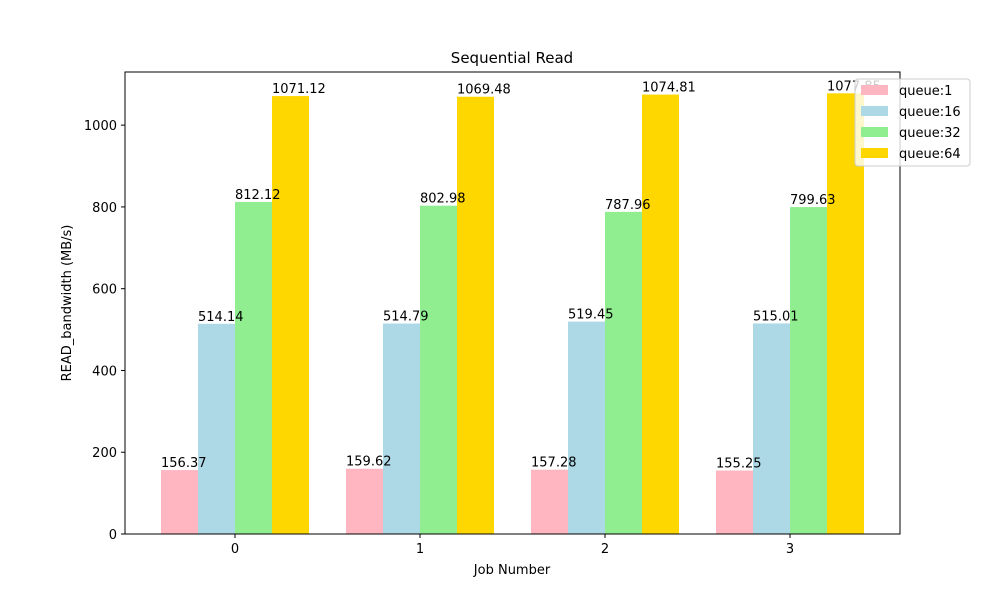  I want to click on x-tick-label: 0, so click(235, 549).